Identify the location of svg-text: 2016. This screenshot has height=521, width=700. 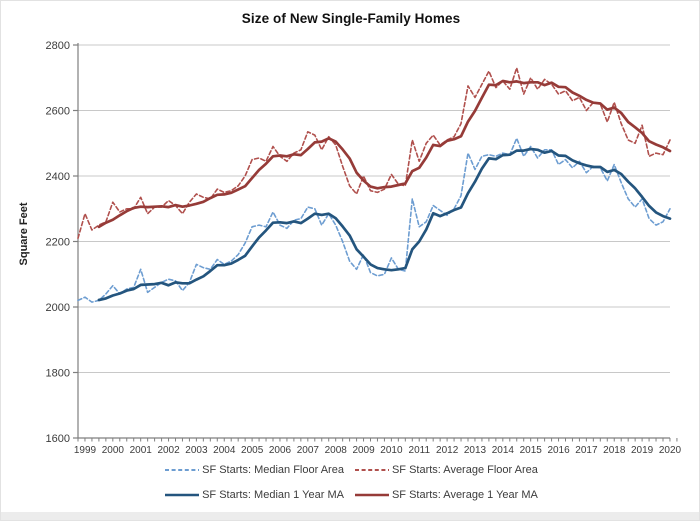
(558, 450).